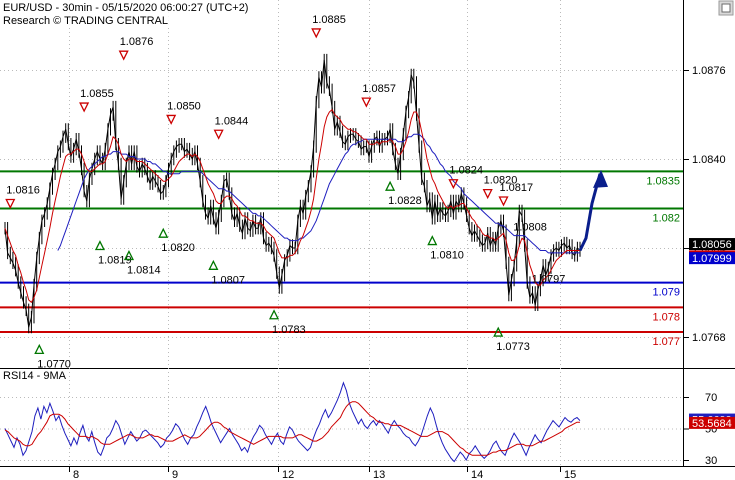  What do you see at coordinates (54, 364) in the screenshot?
I see `annotation-label: 1.0770` at bounding box center [54, 364].